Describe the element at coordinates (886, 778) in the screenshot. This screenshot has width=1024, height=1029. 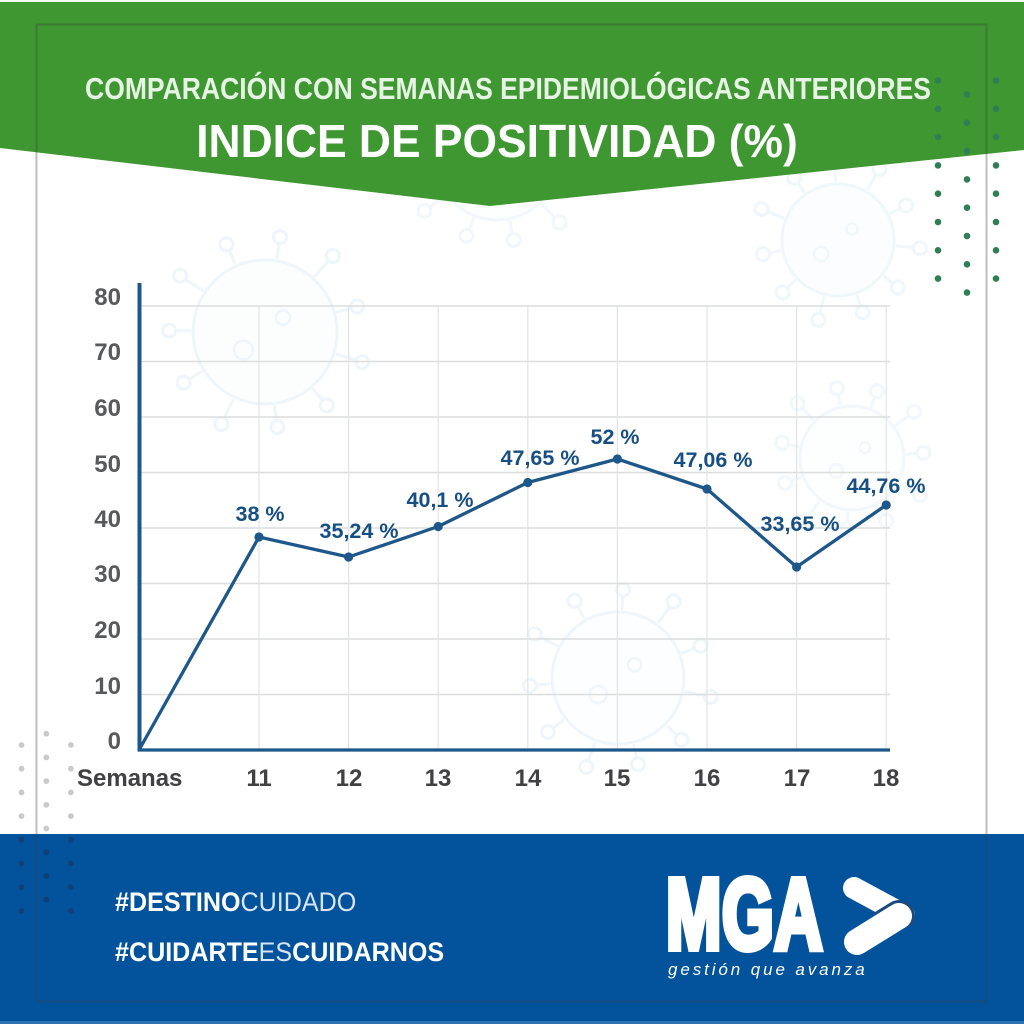
I see `svg-text: 18` at that location.